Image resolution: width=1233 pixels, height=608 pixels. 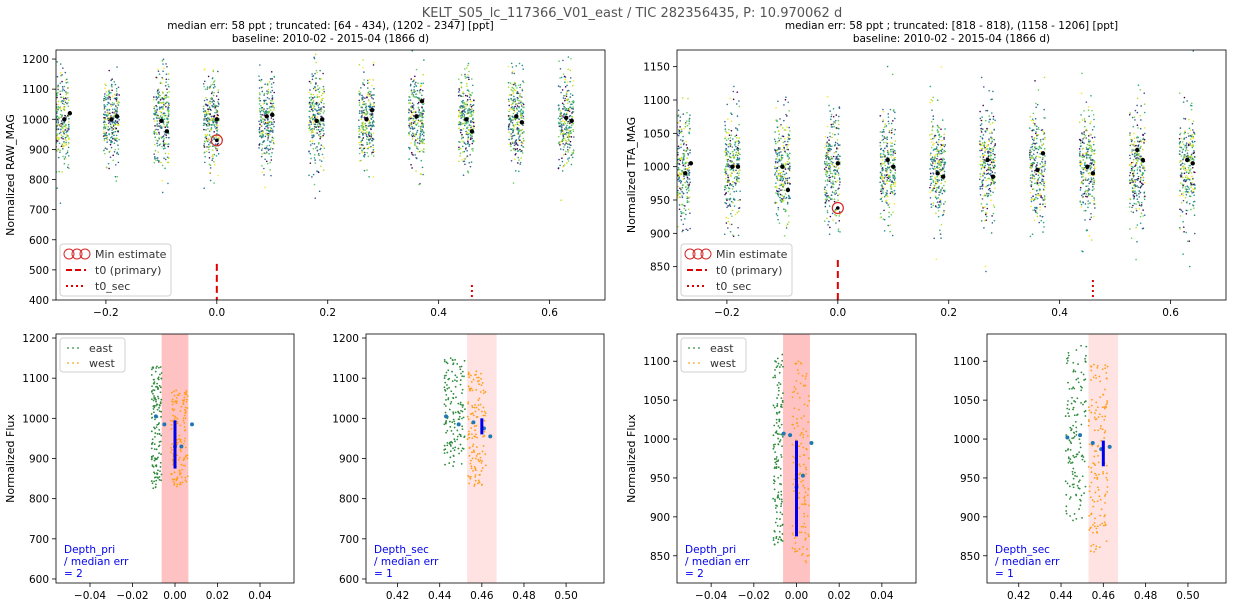 I want to click on x-tick-label: 0.50, so click(x=565, y=596).